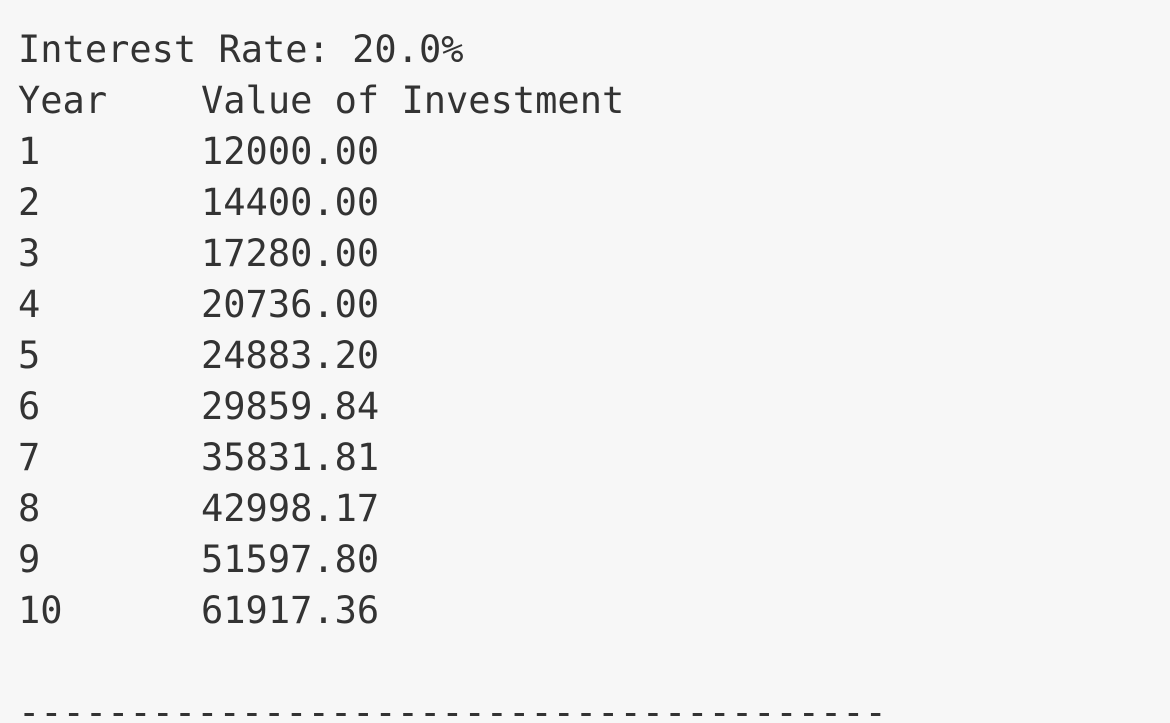 Image resolution: width=1170 pixels, height=723 pixels. Describe the element at coordinates (29, 202) in the screenshot. I see `year-cell: 2` at that location.